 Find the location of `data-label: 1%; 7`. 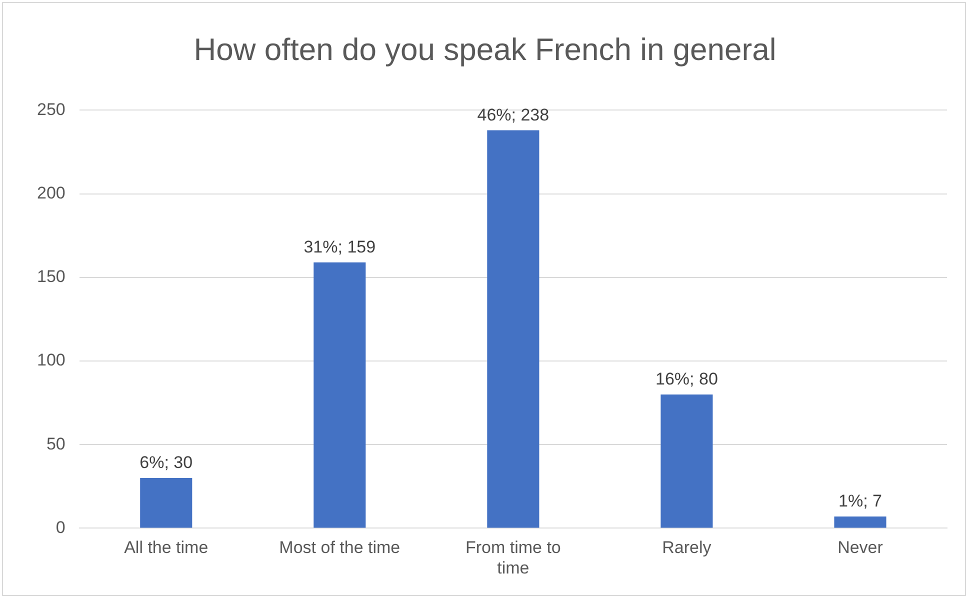

data-label: 1%; 7 is located at coordinates (860, 501).